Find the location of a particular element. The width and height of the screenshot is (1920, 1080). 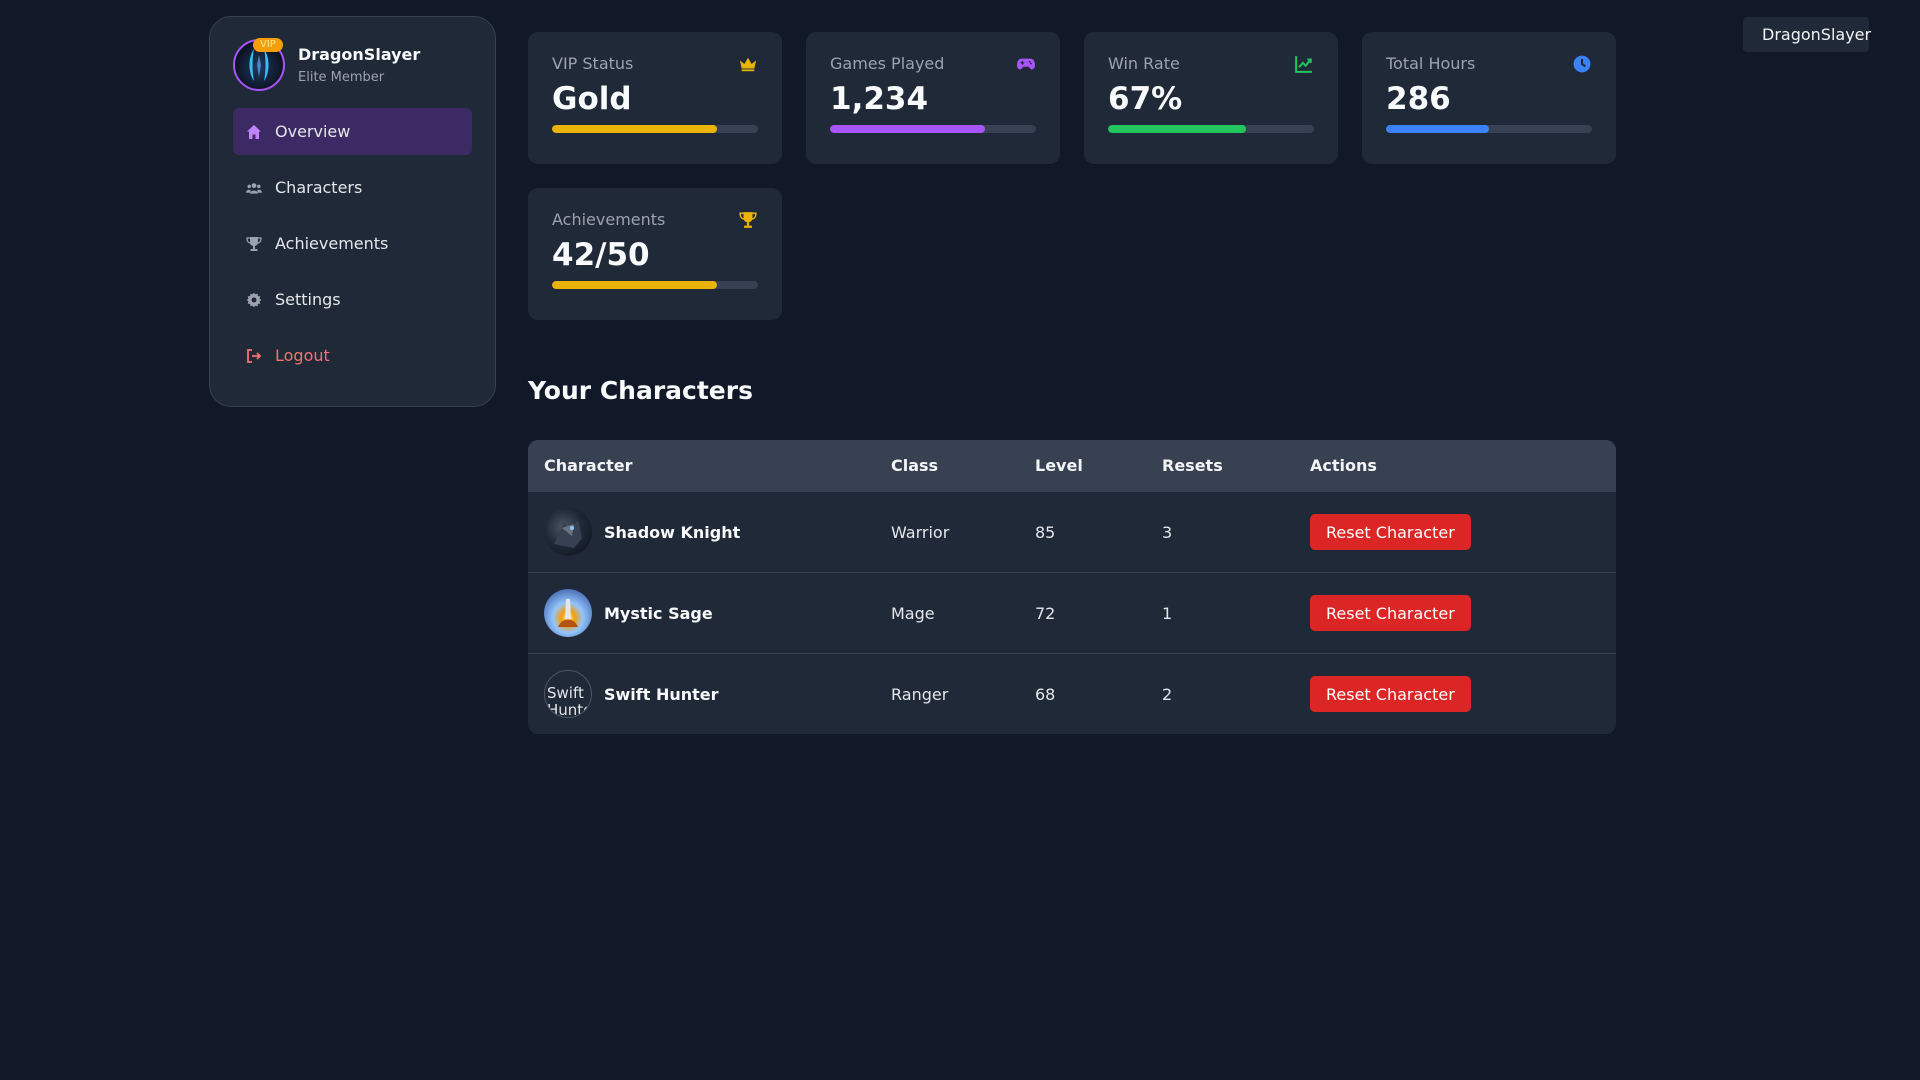

sidebar-item-label: Characters is located at coordinates (319, 187).